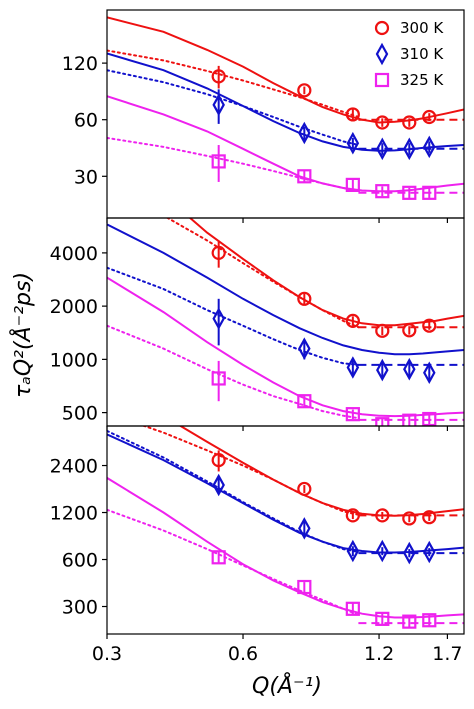 The height and width of the screenshot is (709, 474). I want to click on fit-solid-300k, so click(321, 471).